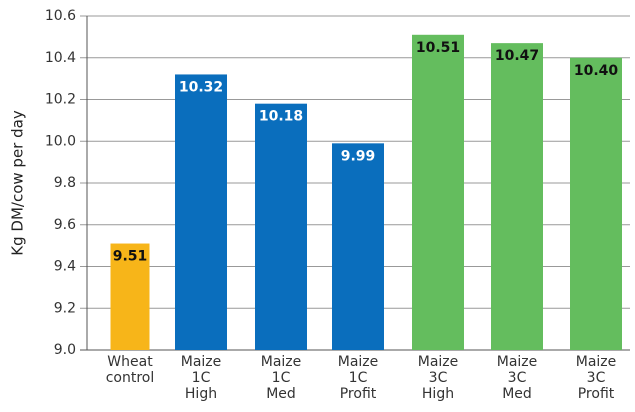 The height and width of the screenshot is (412, 635). Describe the element at coordinates (358, 156) in the screenshot. I see `value-label: 9.99` at that location.